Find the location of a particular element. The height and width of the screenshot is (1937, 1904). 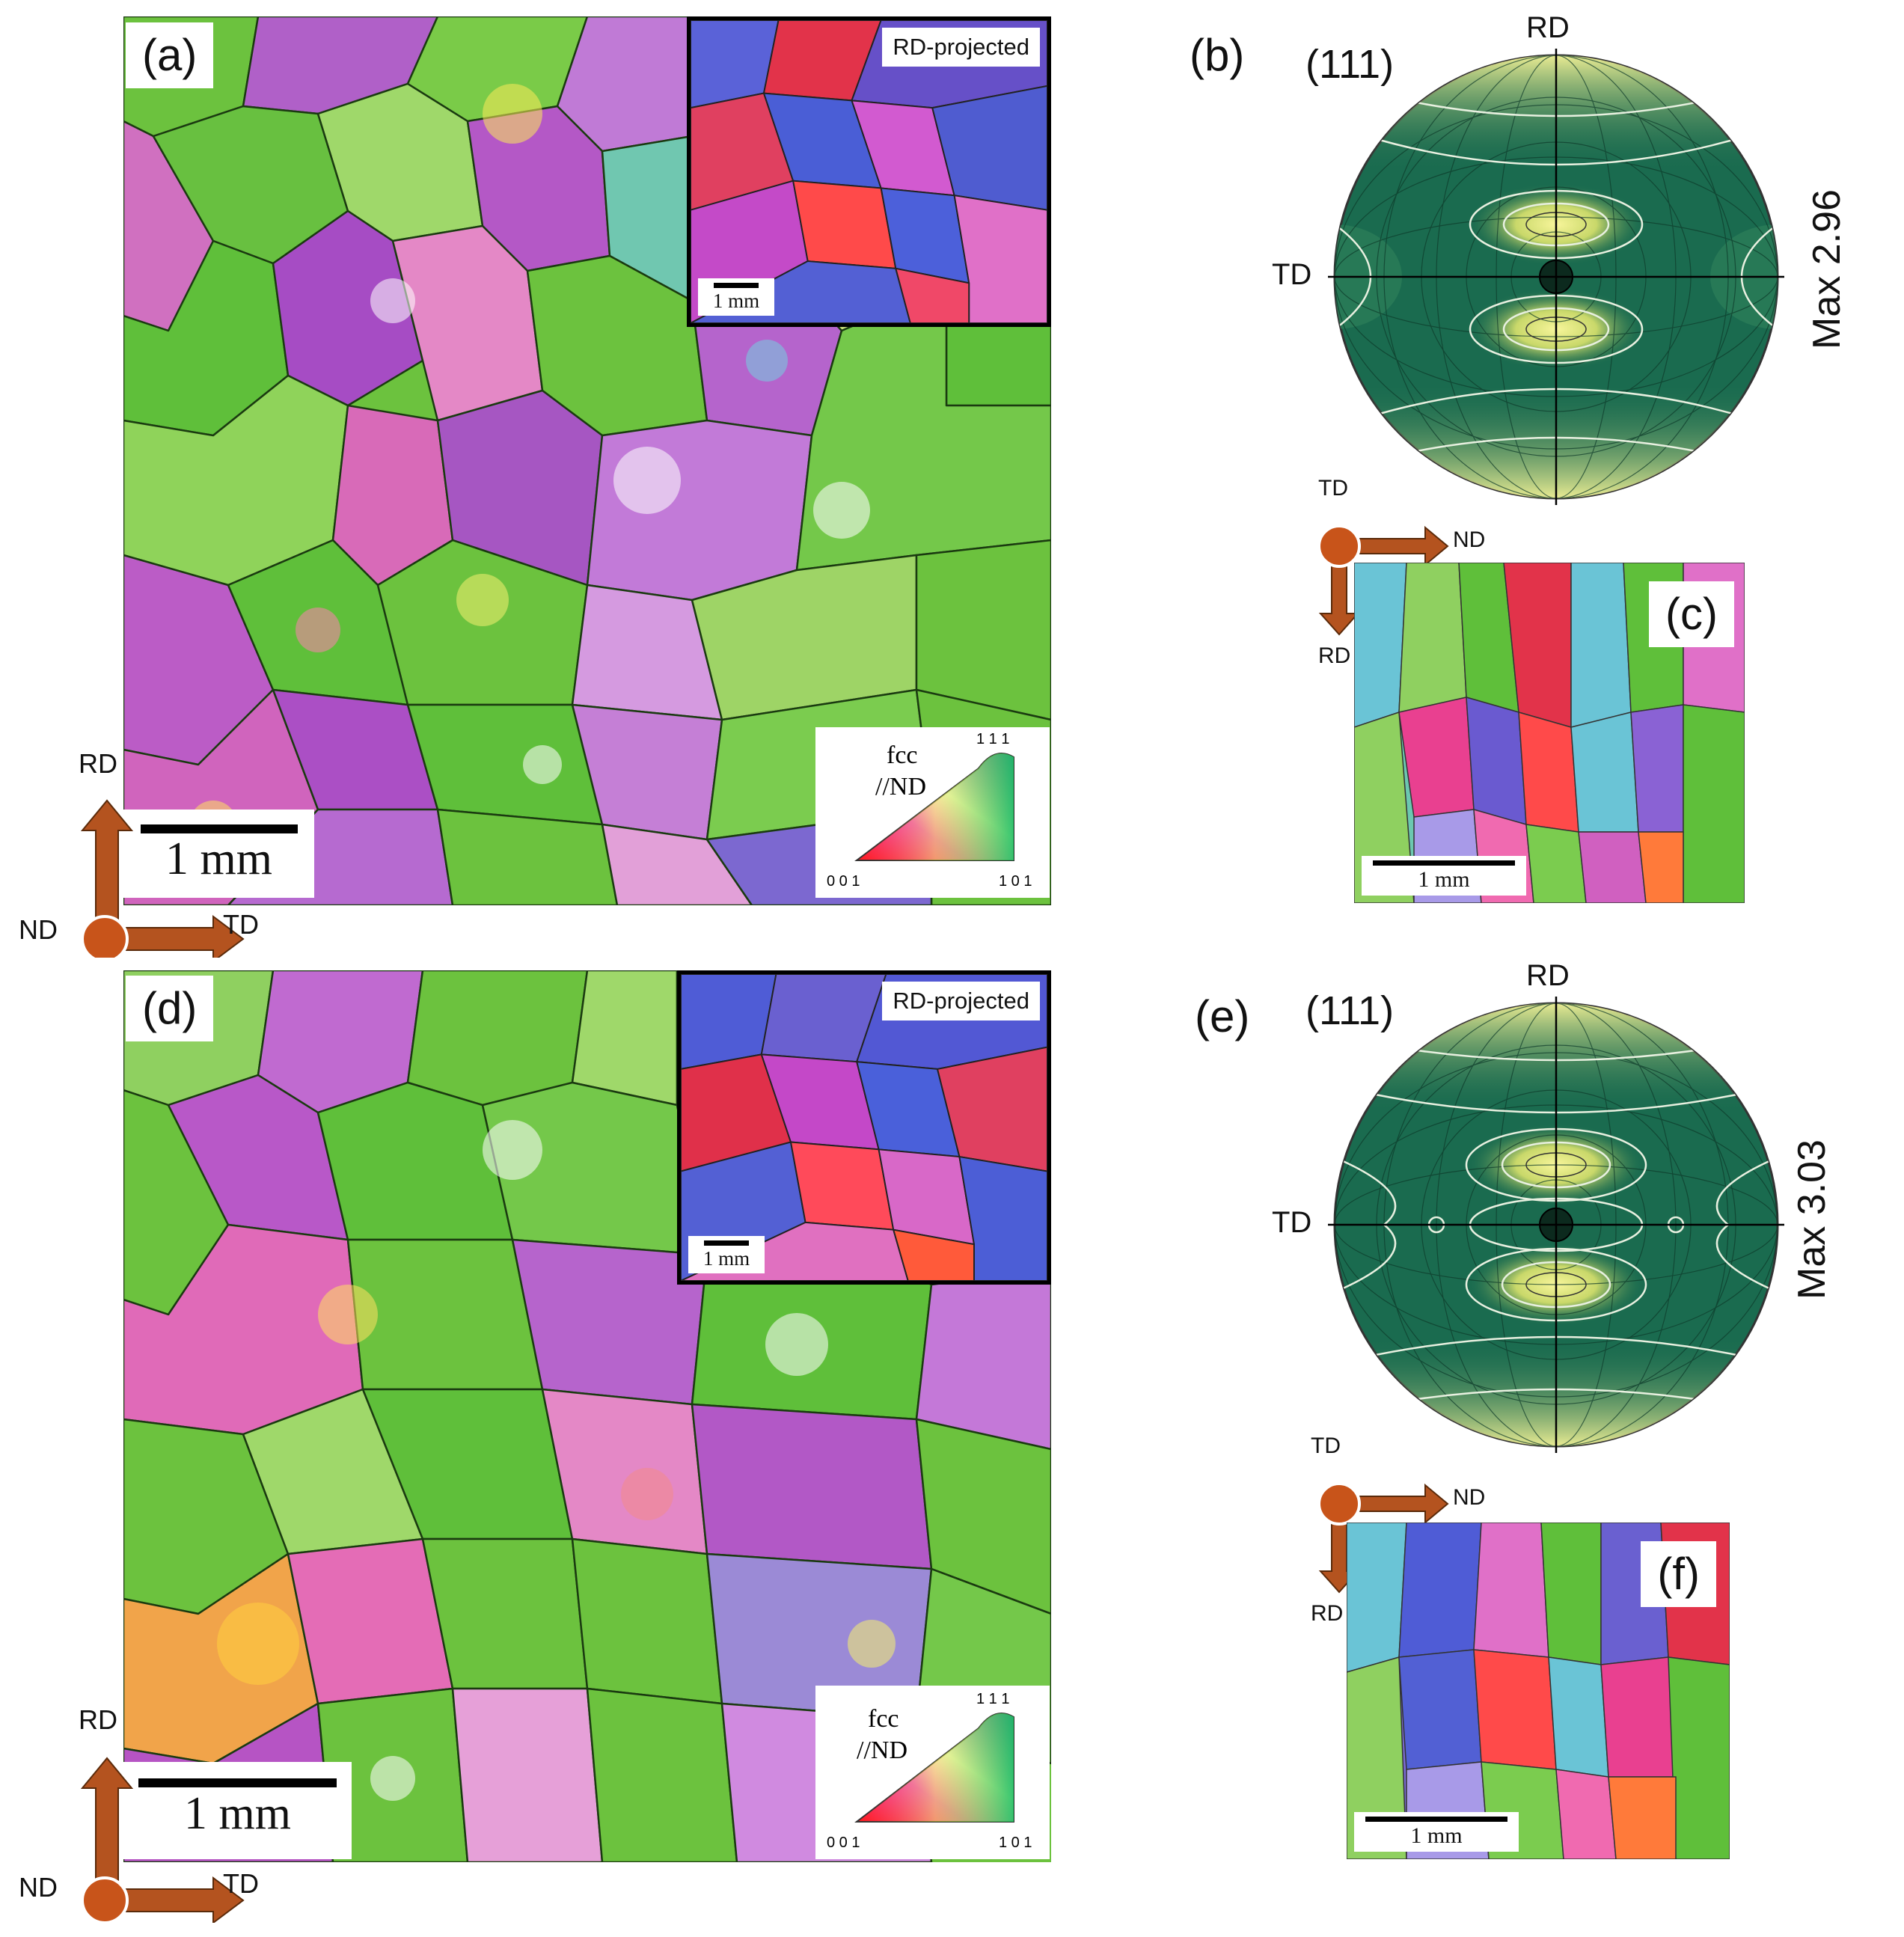

axis-rd-a: RD is located at coordinates (98, 763).